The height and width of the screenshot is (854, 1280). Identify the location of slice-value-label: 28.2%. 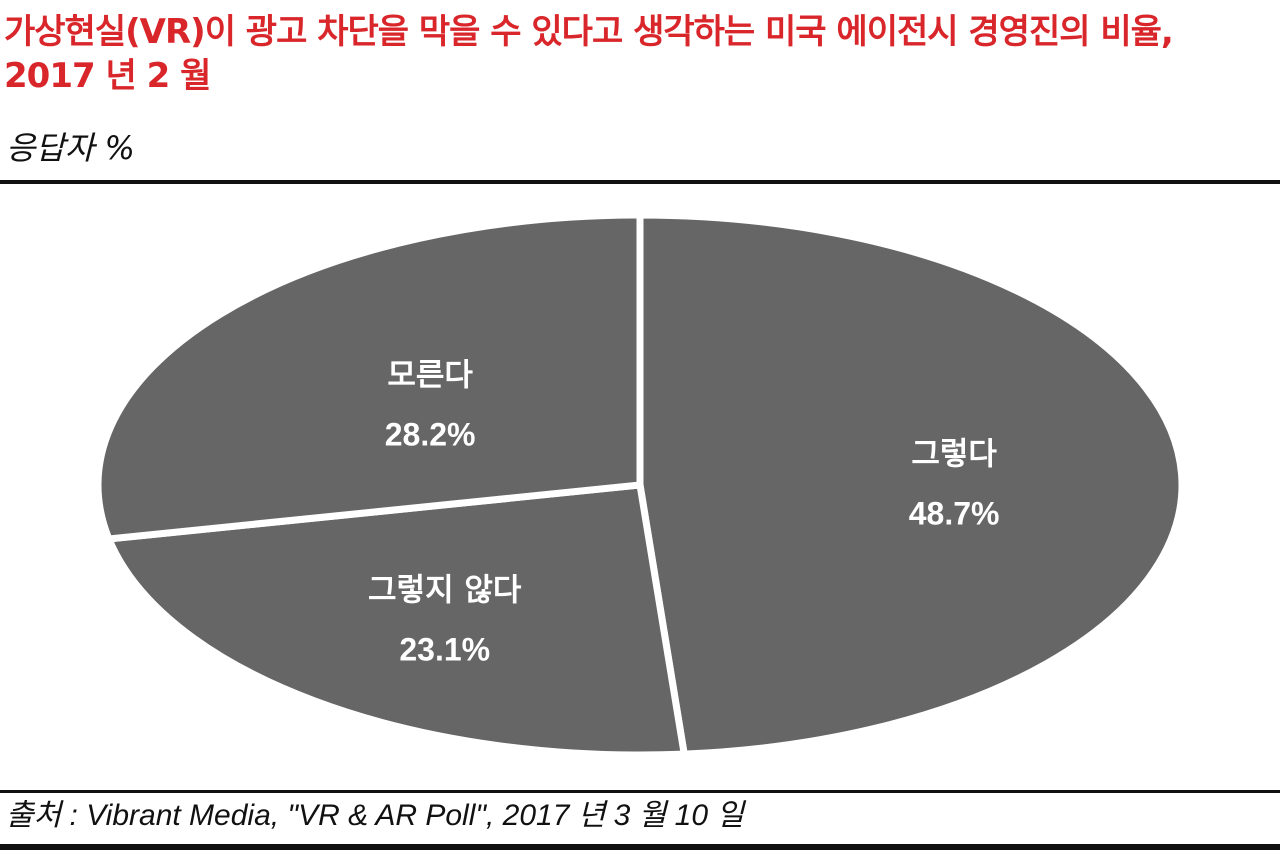
(430, 435).